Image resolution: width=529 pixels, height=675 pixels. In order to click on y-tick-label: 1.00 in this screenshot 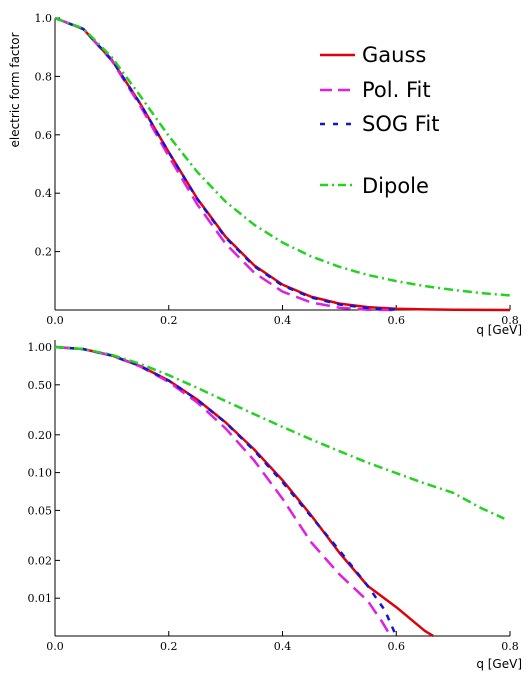, I will do `click(40, 347)`.